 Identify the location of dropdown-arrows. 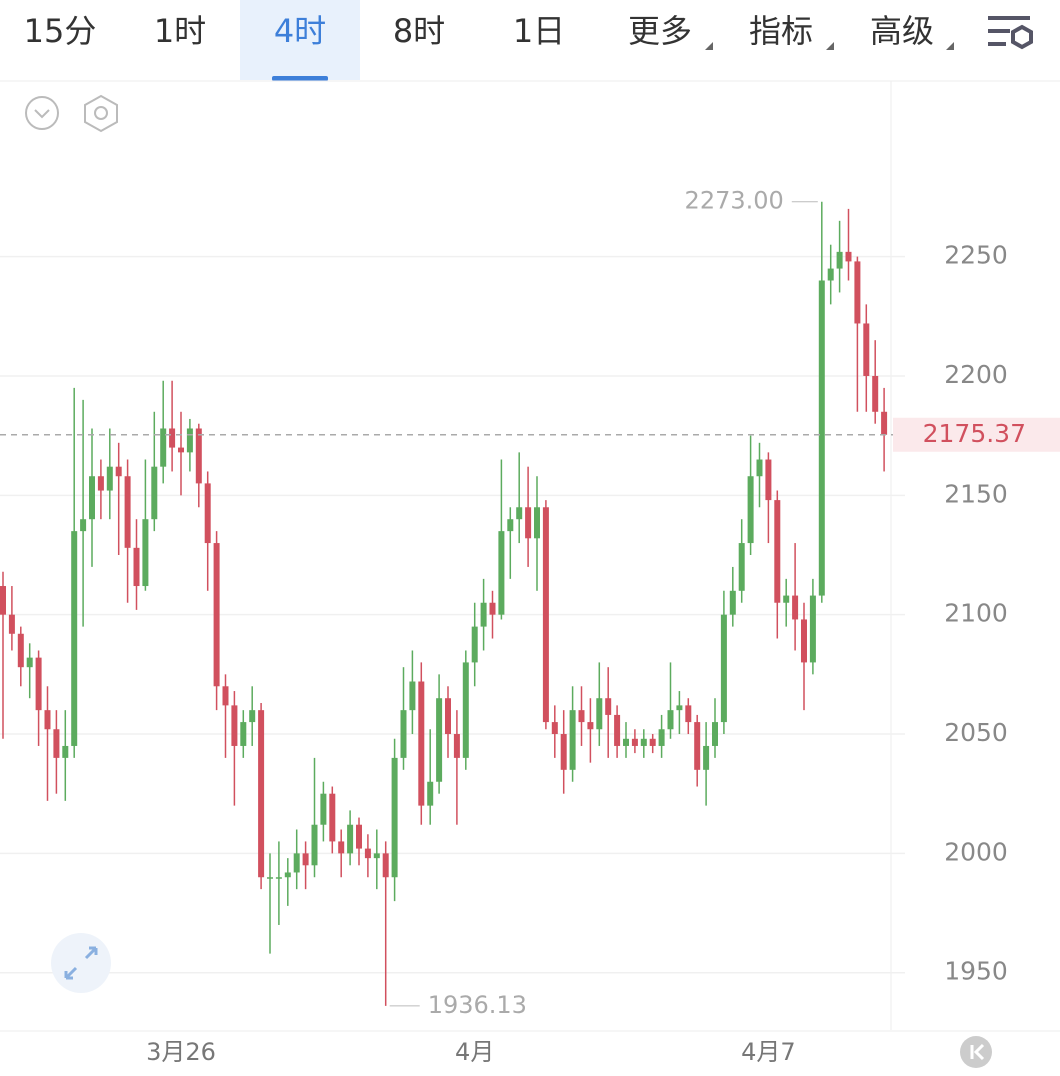
(829, 46).